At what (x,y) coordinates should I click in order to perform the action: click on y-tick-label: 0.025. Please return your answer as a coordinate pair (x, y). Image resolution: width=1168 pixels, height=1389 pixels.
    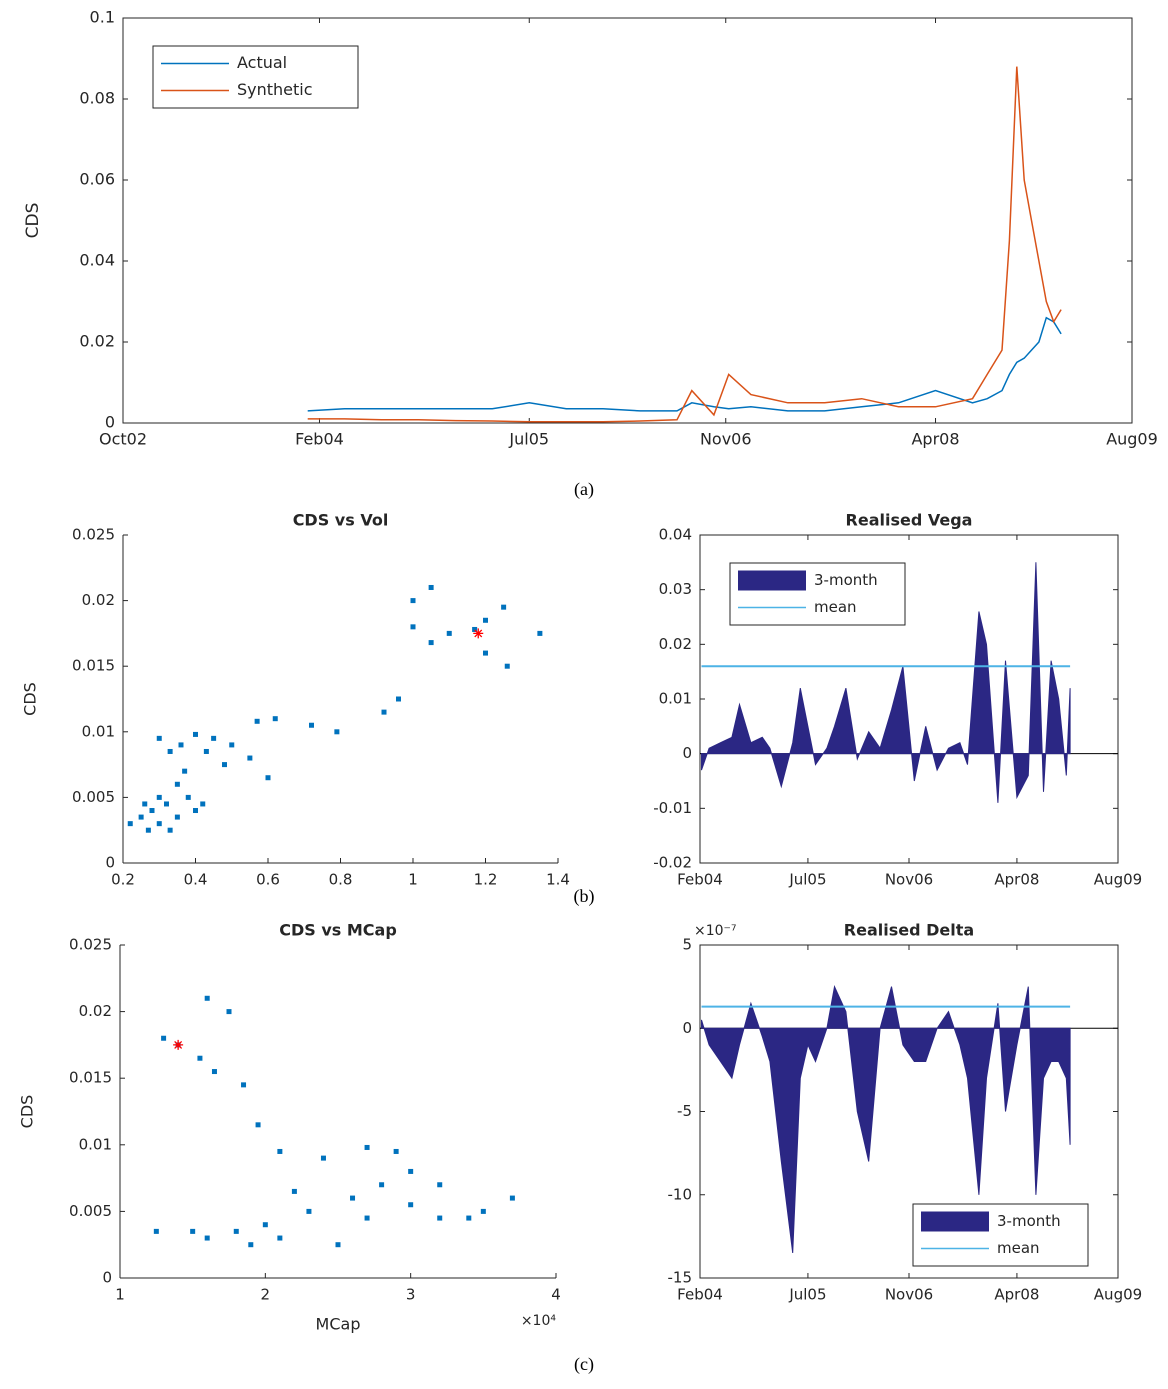
    Looking at the image, I should click on (90, 945).